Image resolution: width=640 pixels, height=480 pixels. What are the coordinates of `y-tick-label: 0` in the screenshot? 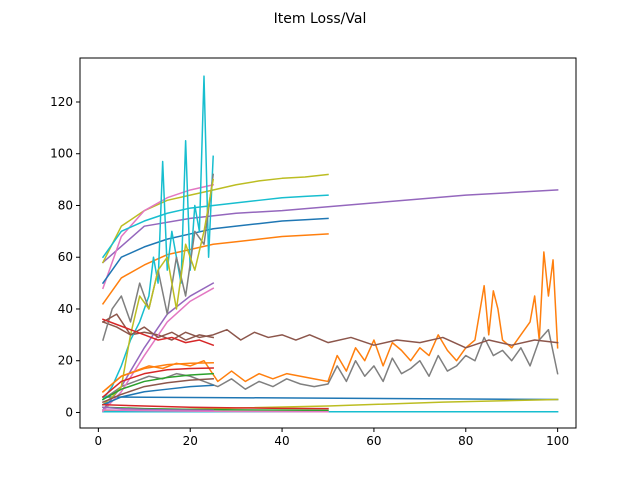 It's located at (69, 412).